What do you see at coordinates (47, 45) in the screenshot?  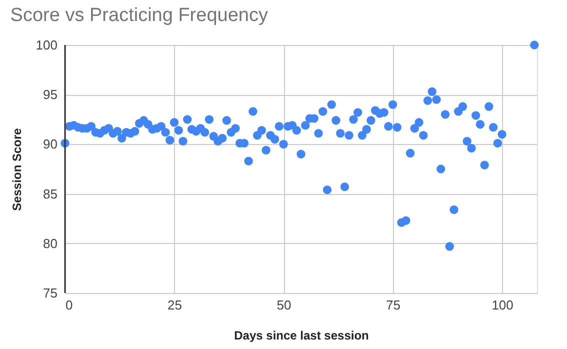 I see `y-tick-label: 100` at bounding box center [47, 45].